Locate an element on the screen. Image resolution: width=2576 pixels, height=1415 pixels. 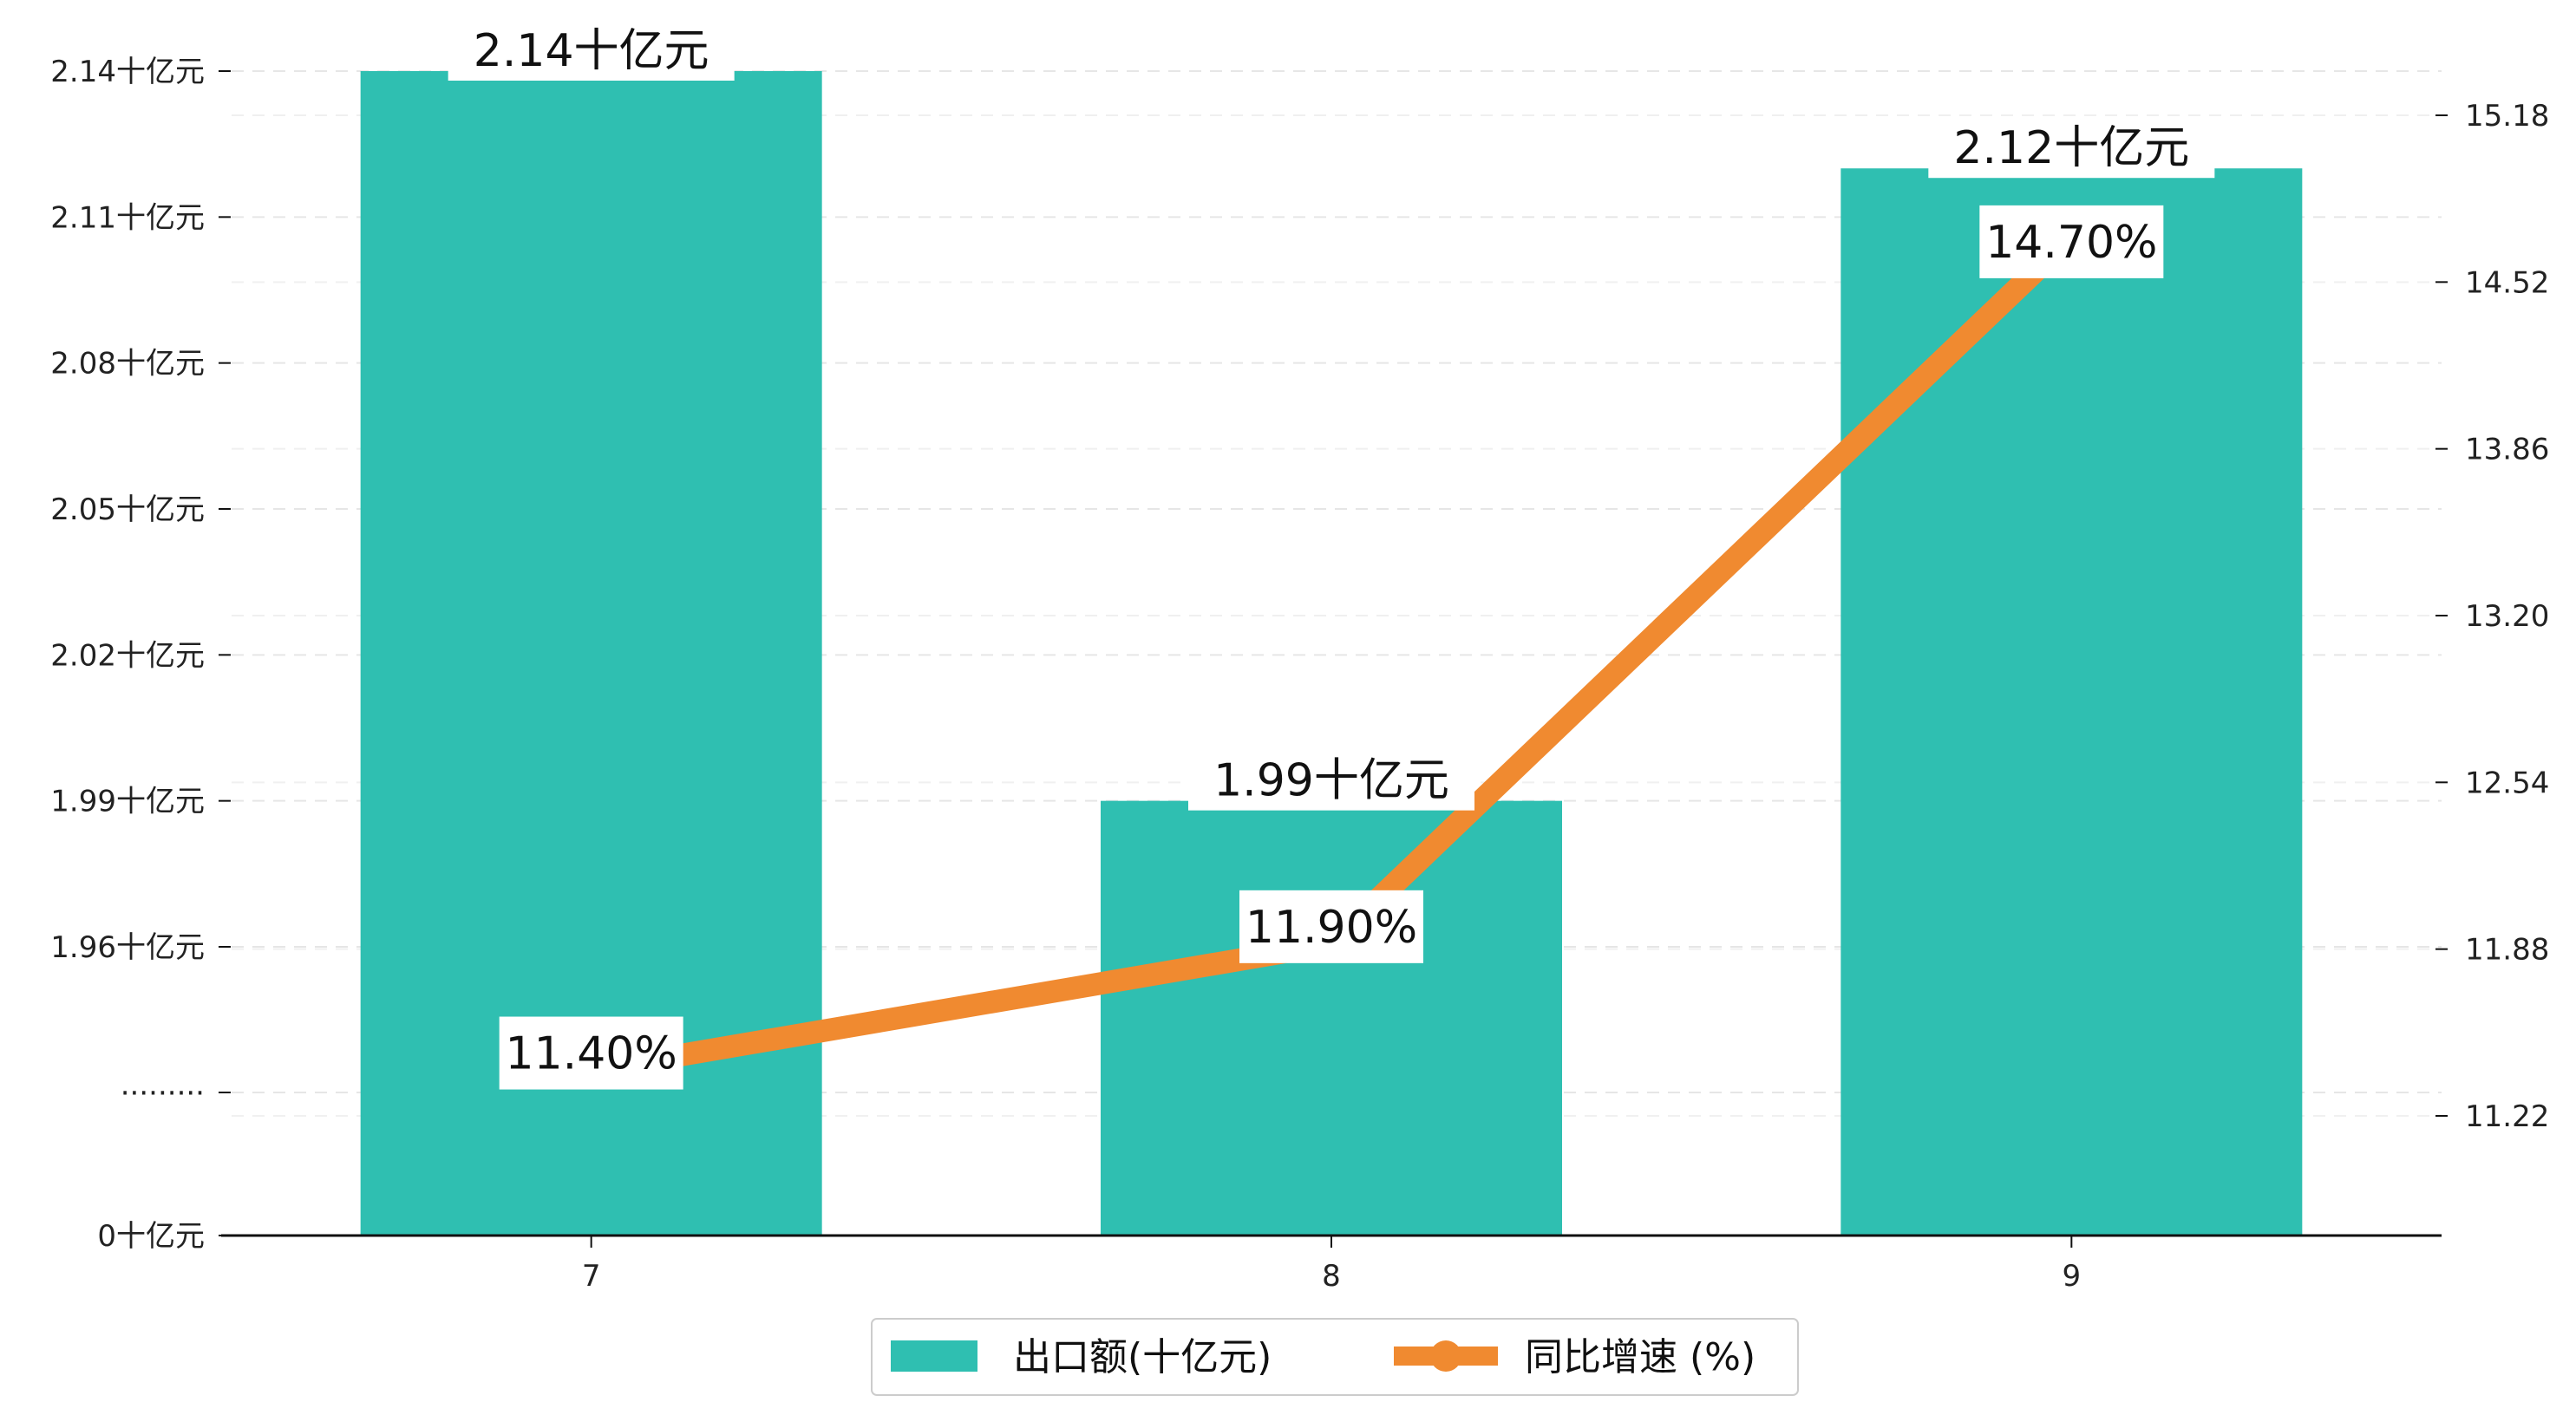
bar-value-label-7: 2.14十亿元 is located at coordinates (591, 51).